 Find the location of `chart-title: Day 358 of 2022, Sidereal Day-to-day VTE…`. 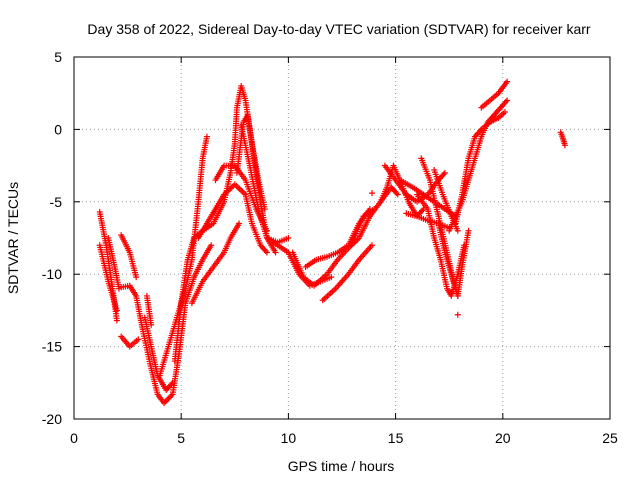

chart-title: Day 358 of 2022, Sidereal Day-to-day VTE… is located at coordinates (338, 29).